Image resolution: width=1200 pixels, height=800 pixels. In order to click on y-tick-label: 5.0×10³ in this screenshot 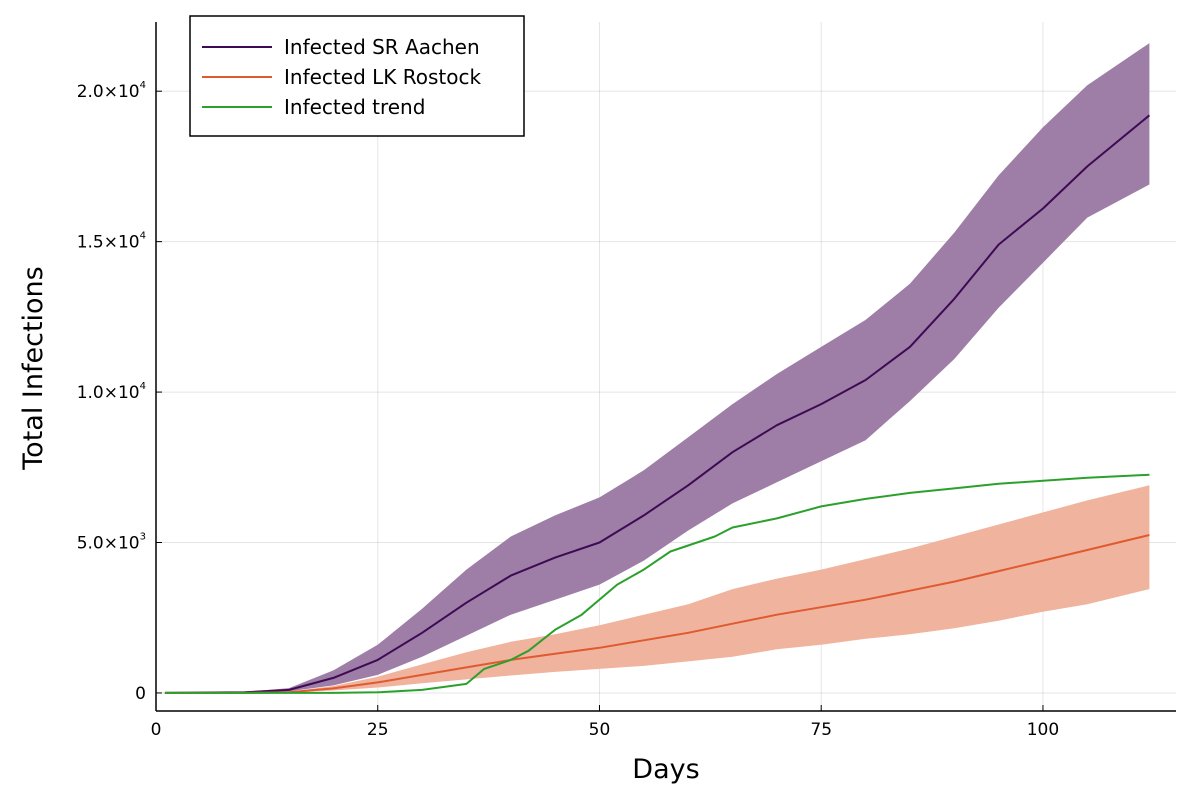, I will do `click(111, 543)`.